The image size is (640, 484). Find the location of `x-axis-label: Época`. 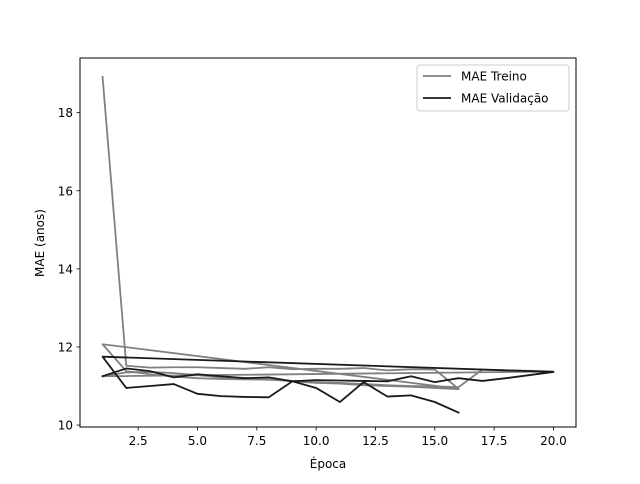

x-axis-label: Época is located at coordinates (328, 463).